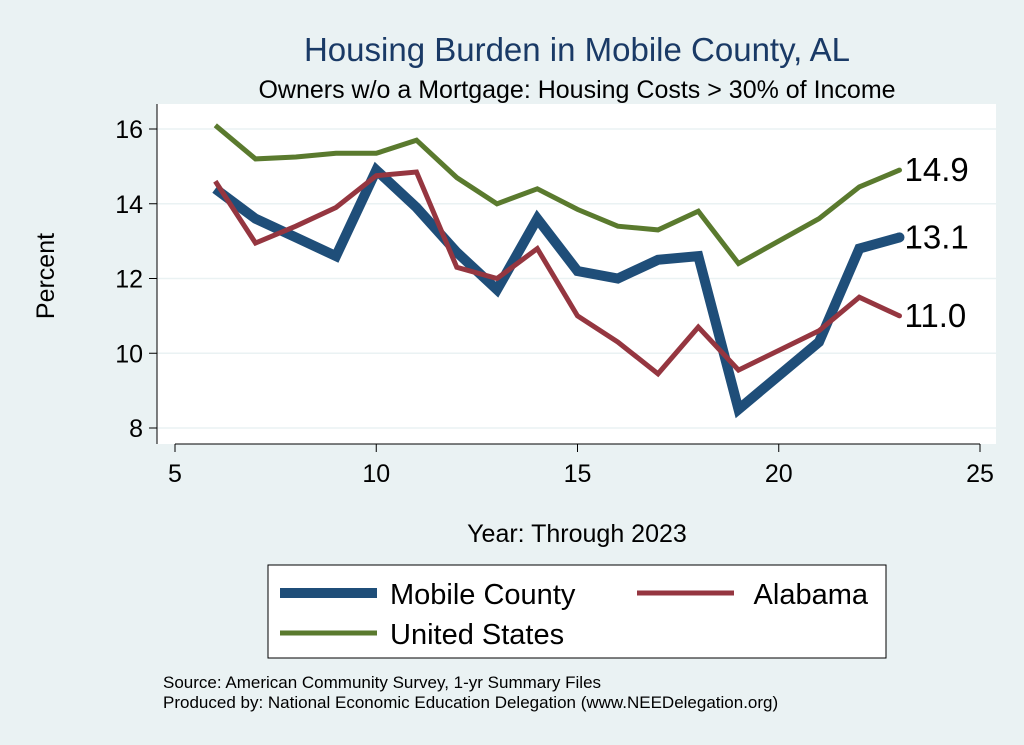 The width and height of the screenshot is (1024, 745). I want to click on y-tick-label-12: 12, so click(129, 280).